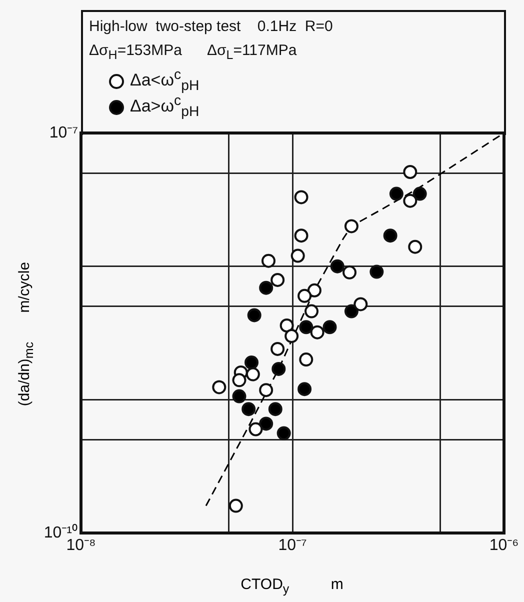 Image resolution: width=524 pixels, height=602 pixels. What do you see at coordinates (193, 52) in the screenshot?
I see `chart-subtitle: Δσ$_{H}$=153MPa Δσ$_{L}$=117MPa` at bounding box center [193, 52].